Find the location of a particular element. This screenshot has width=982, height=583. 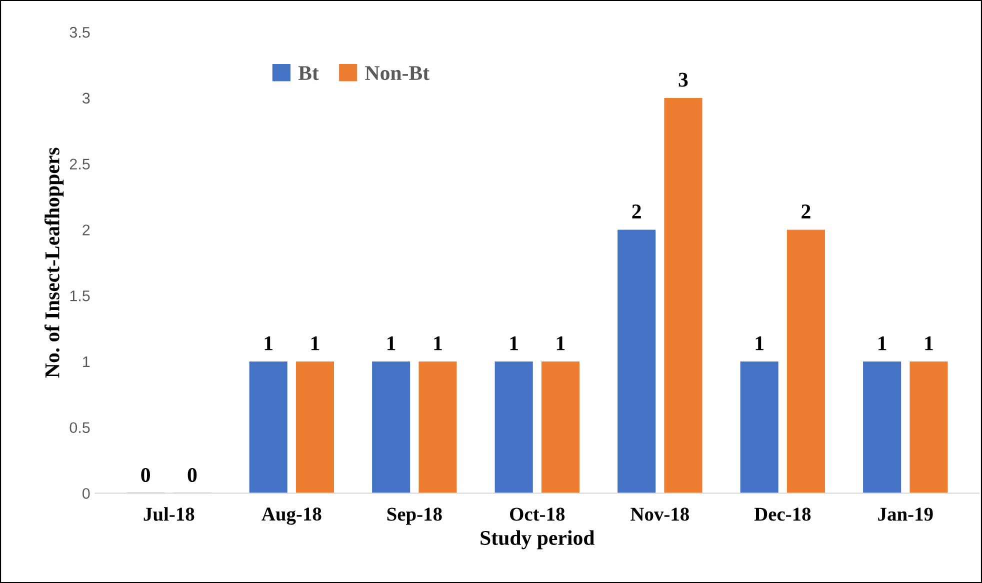

legend-label: Non-Bt is located at coordinates (397, 73).